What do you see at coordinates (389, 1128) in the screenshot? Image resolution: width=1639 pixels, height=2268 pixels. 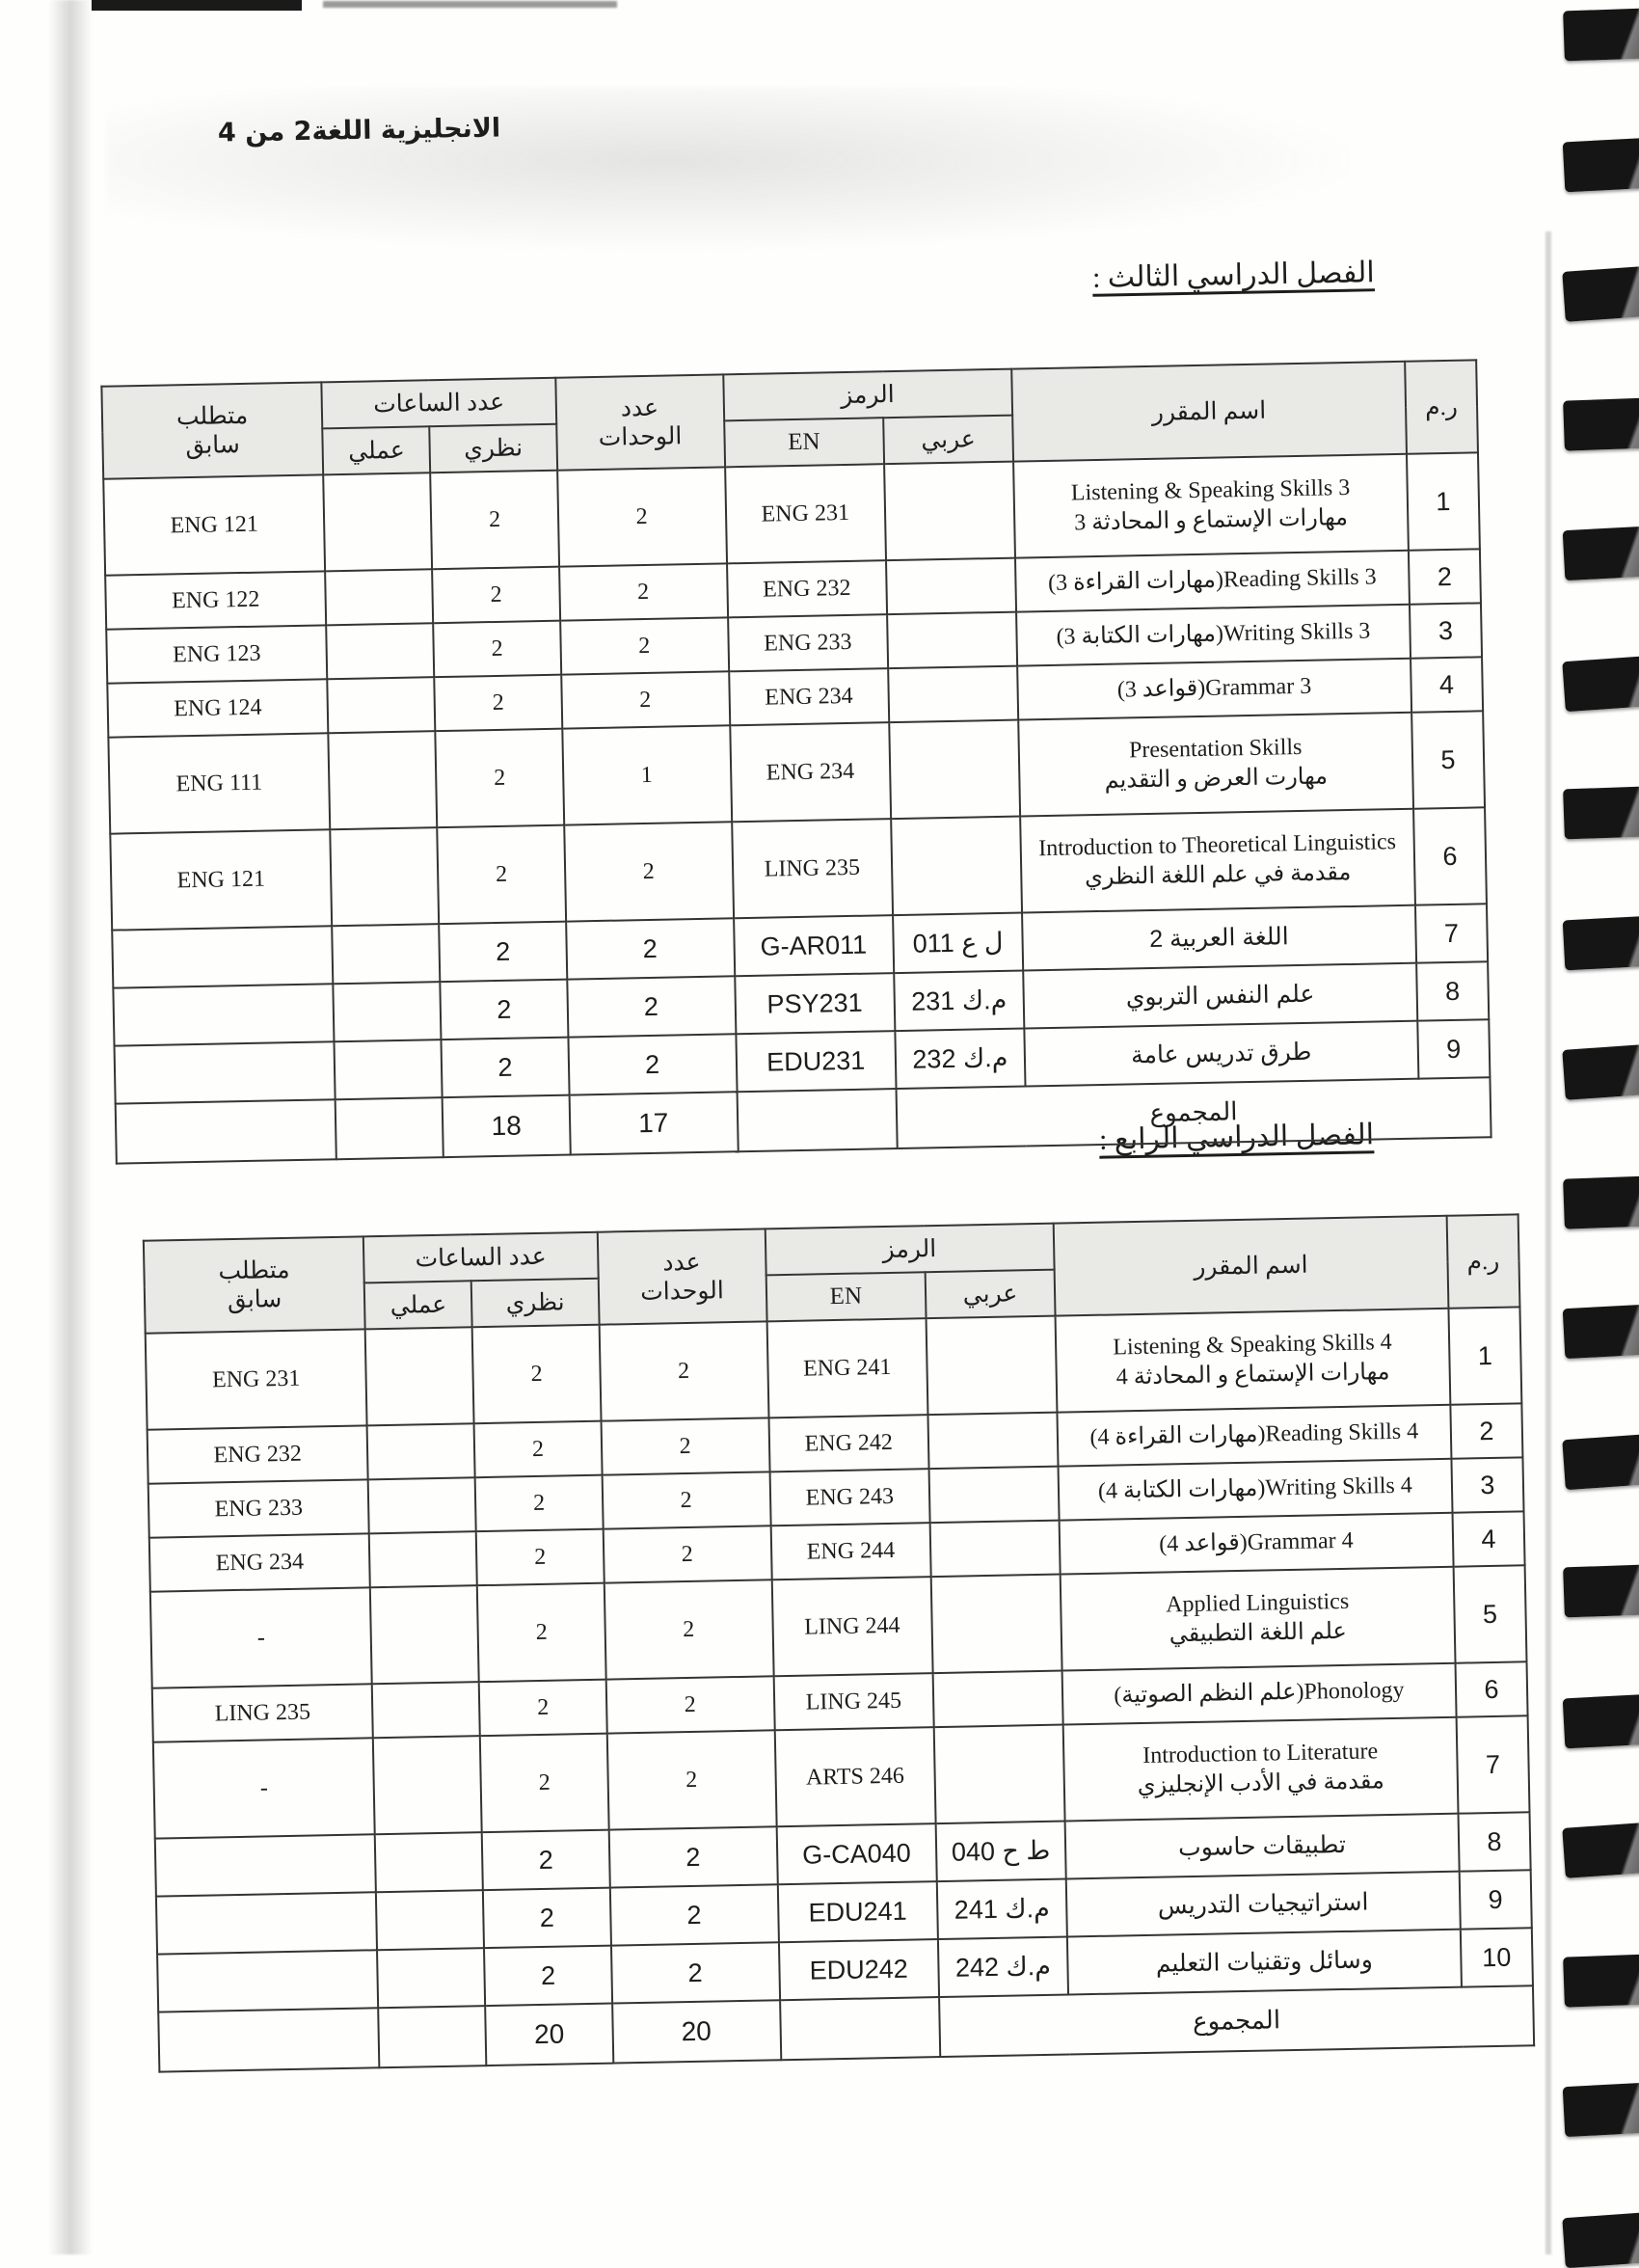 I see `total-practical-cell` at bounding box center [389, 1128].